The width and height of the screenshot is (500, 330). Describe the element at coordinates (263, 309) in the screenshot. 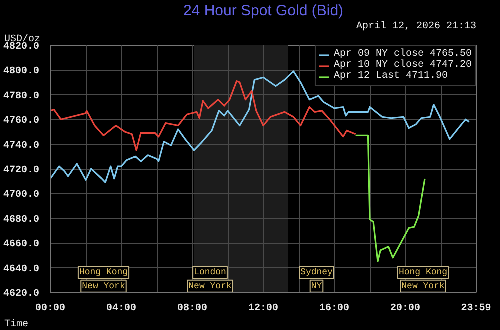

I see `x-tick-label: 12:00` at that location.